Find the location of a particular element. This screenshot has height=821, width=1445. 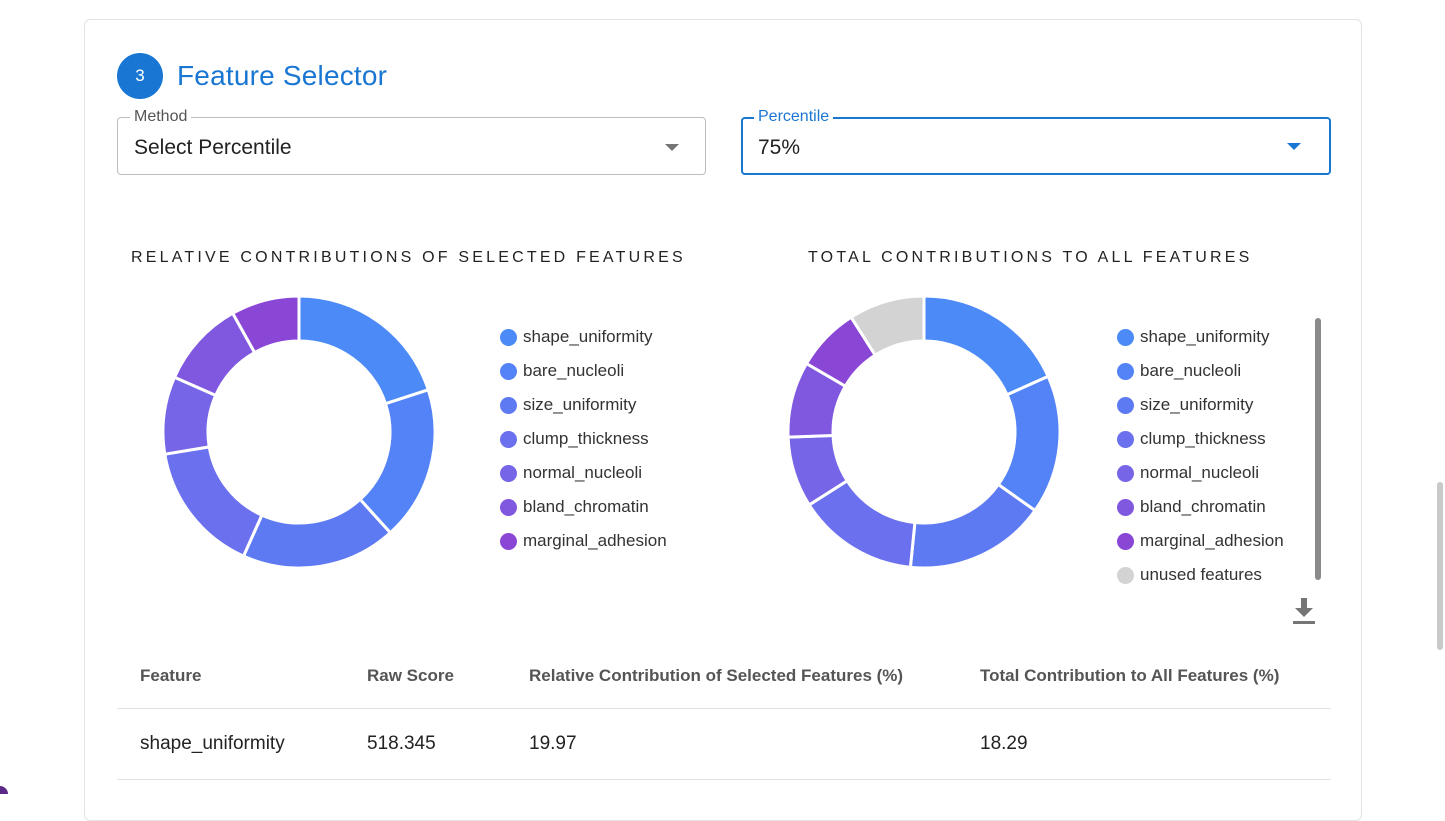

page-scrollbar is located at coordinates (1440, 566).